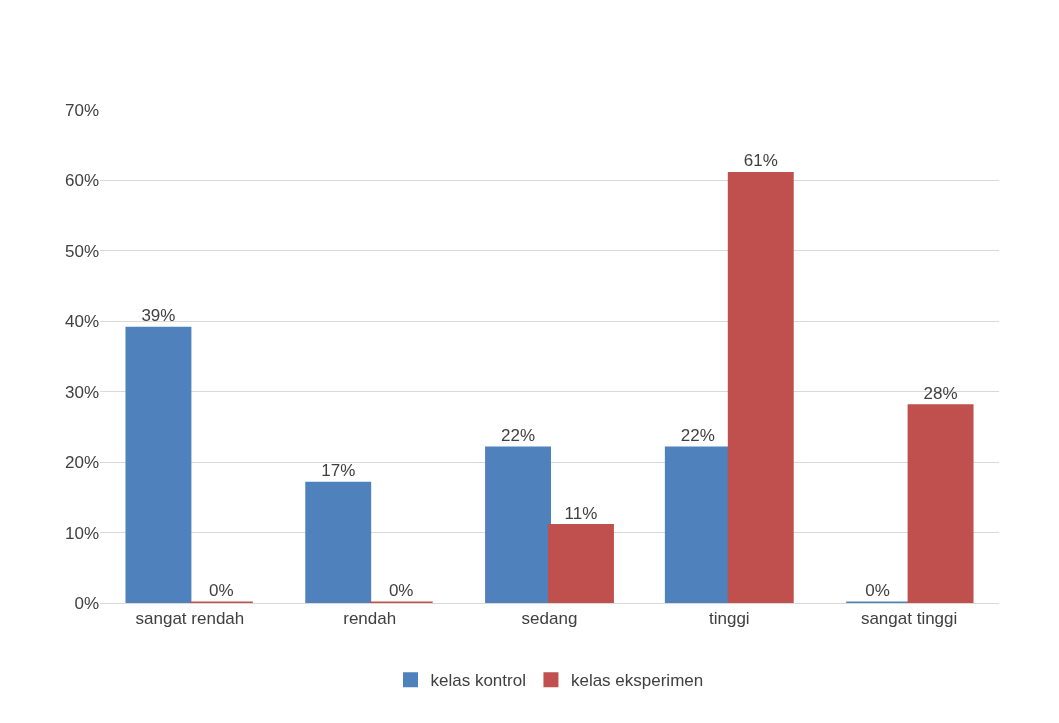 This screenshot has width=1059, height=723. I want to click on legend-label: kelas kontrol, so click(478, 681).